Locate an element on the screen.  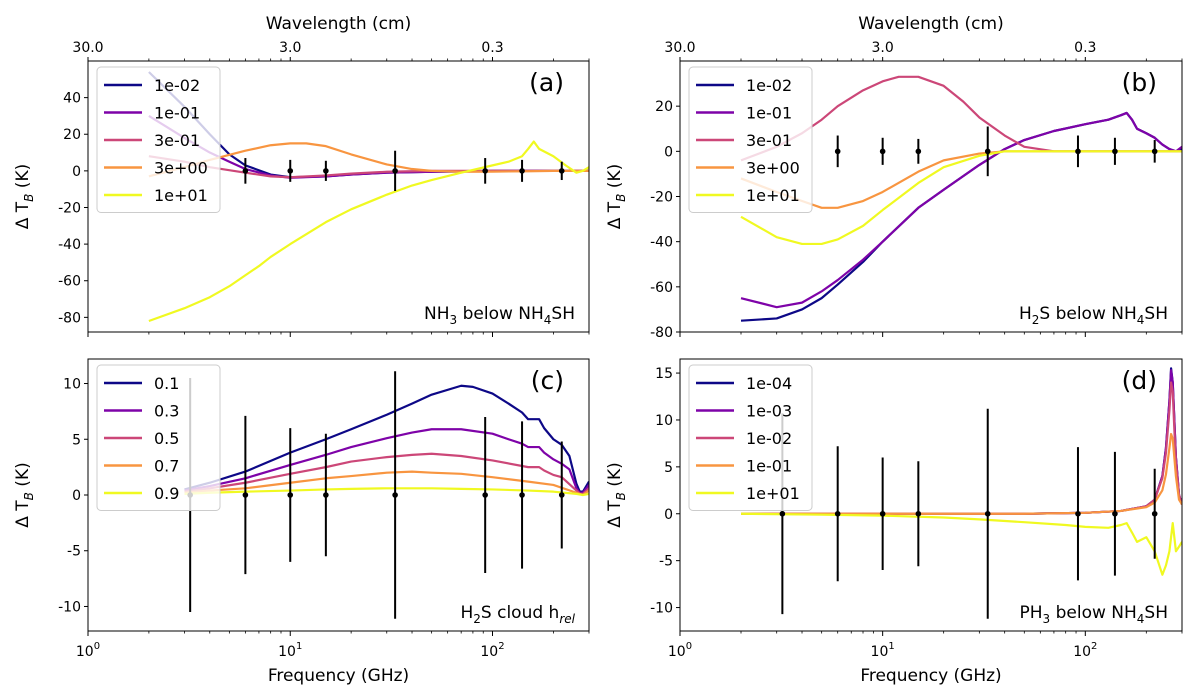
x-axis-title: Frequency (GHz) is located at coordinates (930, 676).